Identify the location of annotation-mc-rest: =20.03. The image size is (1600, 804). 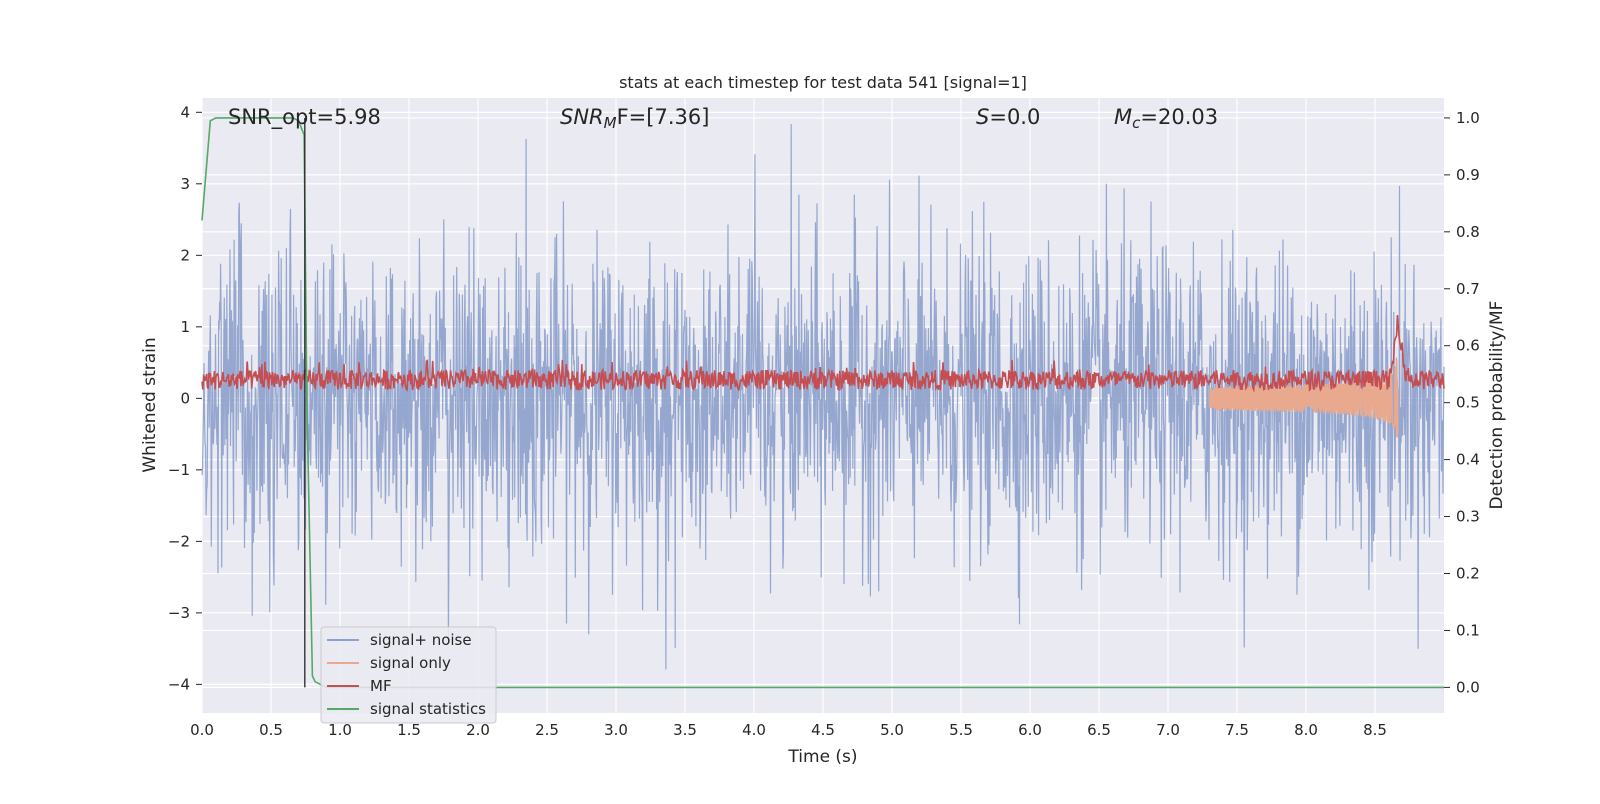
(1179, 117).